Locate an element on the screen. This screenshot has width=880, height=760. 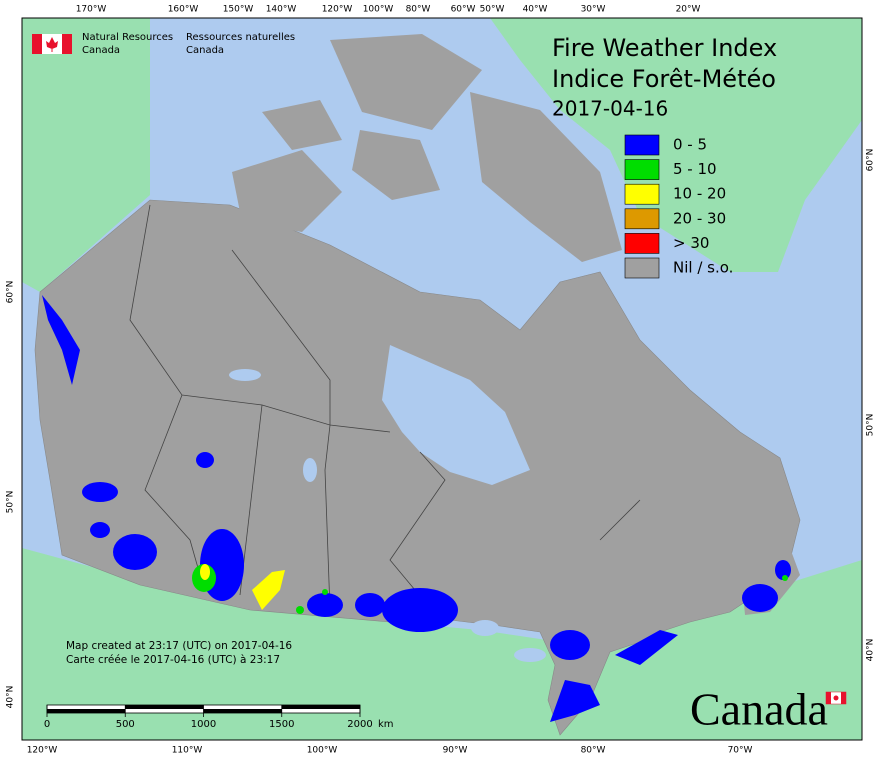
longitude-label: 90°W is located at coordinates (455, 751).